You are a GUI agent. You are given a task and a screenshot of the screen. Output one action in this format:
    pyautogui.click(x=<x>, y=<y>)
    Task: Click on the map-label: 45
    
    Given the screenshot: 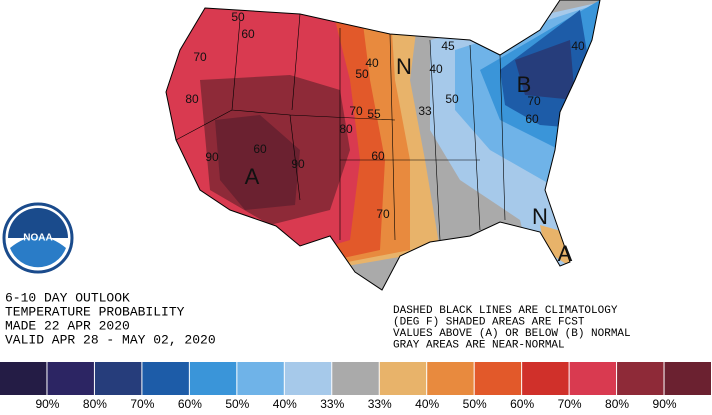 What is the action you would take?
    pyautogui.click(x=448, y=46)
    